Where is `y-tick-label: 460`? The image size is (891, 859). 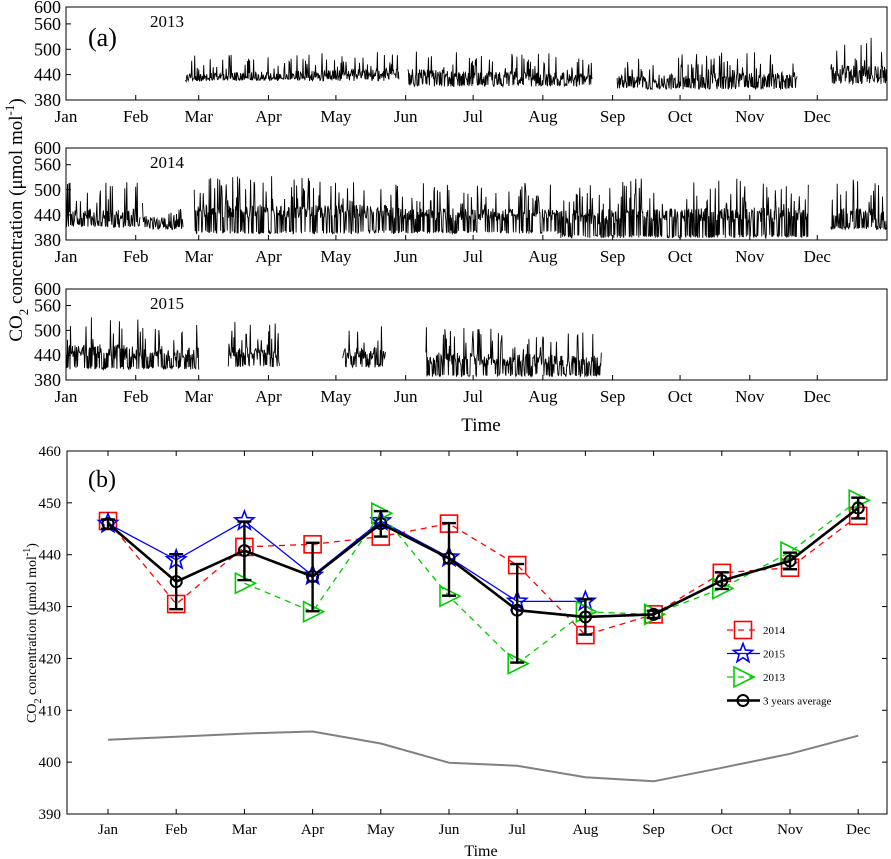 y-tick-label: 460 is located at coordinates (50, 452).